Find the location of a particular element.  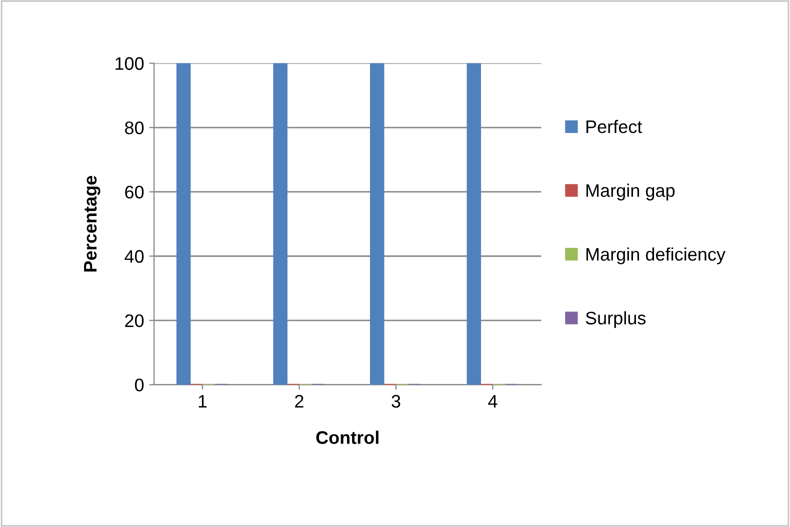

y-tick-label: 40 is located at coordinates (134, 256).